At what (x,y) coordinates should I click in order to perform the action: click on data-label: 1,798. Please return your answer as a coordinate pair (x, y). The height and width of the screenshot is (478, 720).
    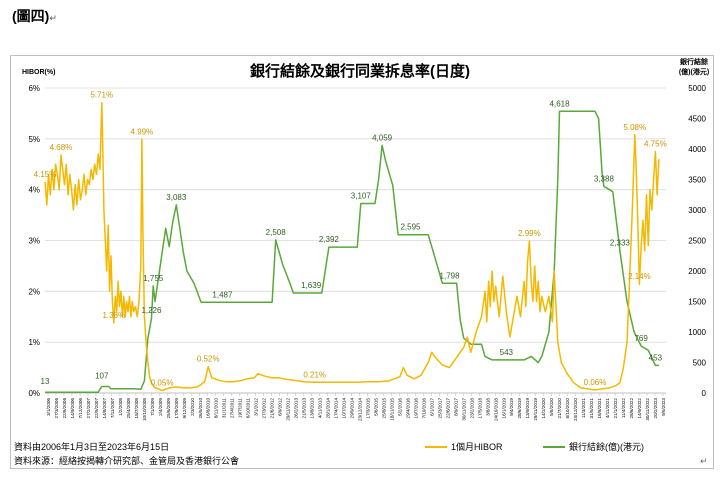
    Looking at the image, I should click on (450, 275).